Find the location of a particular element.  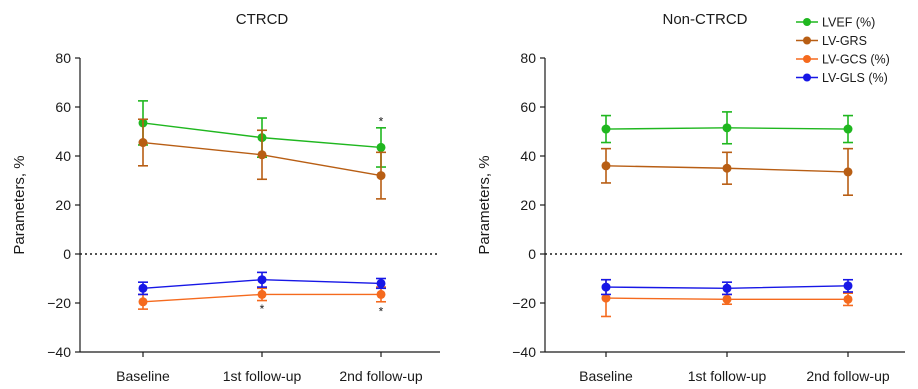

chart-title: Non-CTRCD is located at coordinates (704, 19).